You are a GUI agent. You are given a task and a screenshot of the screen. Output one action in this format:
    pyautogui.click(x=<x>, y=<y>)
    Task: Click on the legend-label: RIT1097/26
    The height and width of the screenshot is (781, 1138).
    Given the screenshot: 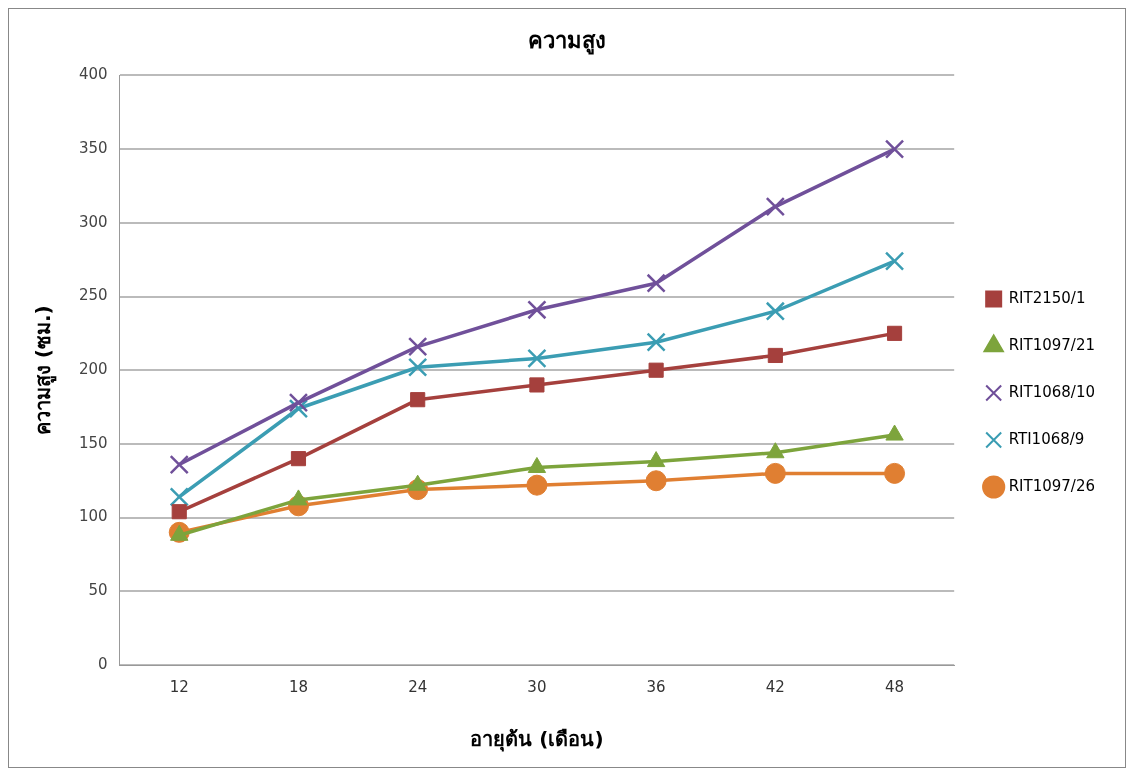 What is the action you would take?
    pyautogui.click(x=1051, y=485)
    